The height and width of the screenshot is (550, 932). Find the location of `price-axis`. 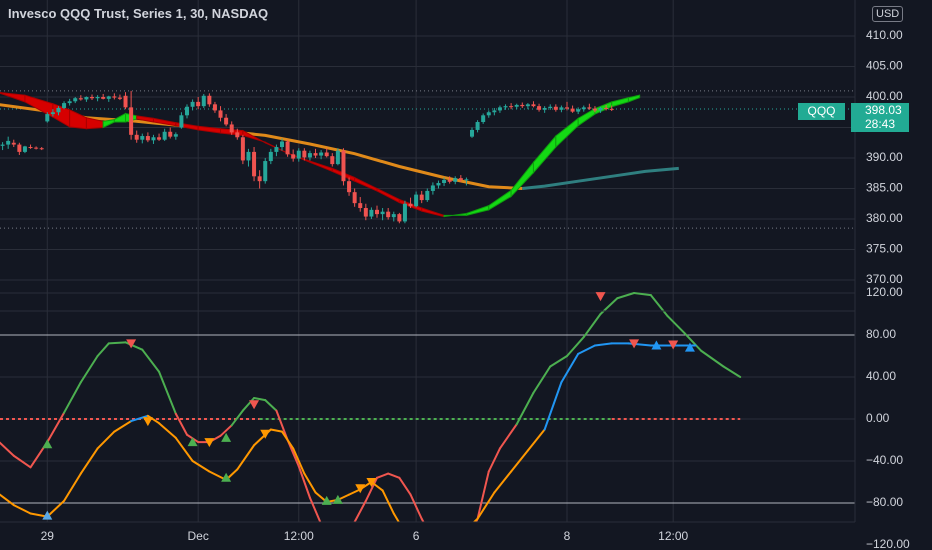

price-axis is located at coordinates (893, 275).